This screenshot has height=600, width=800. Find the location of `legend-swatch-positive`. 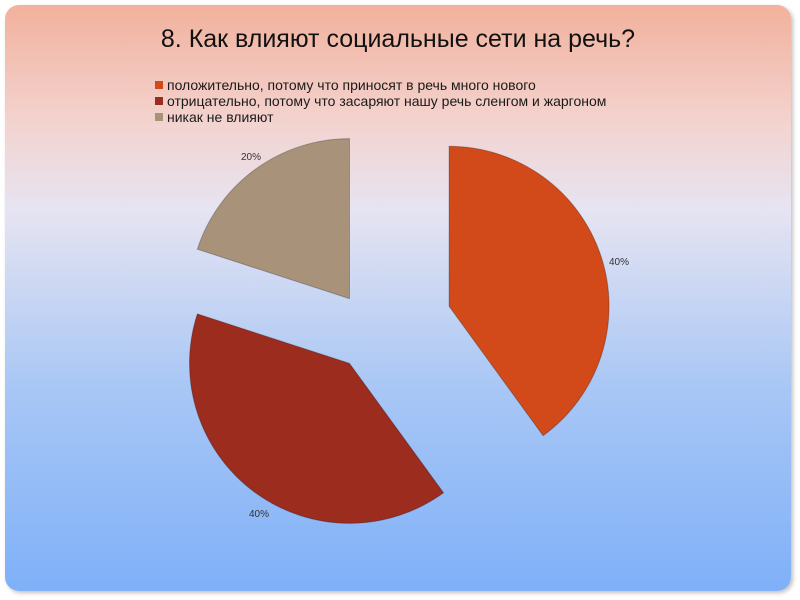

legend-swatch-positive is located at coordinates (159, 85).